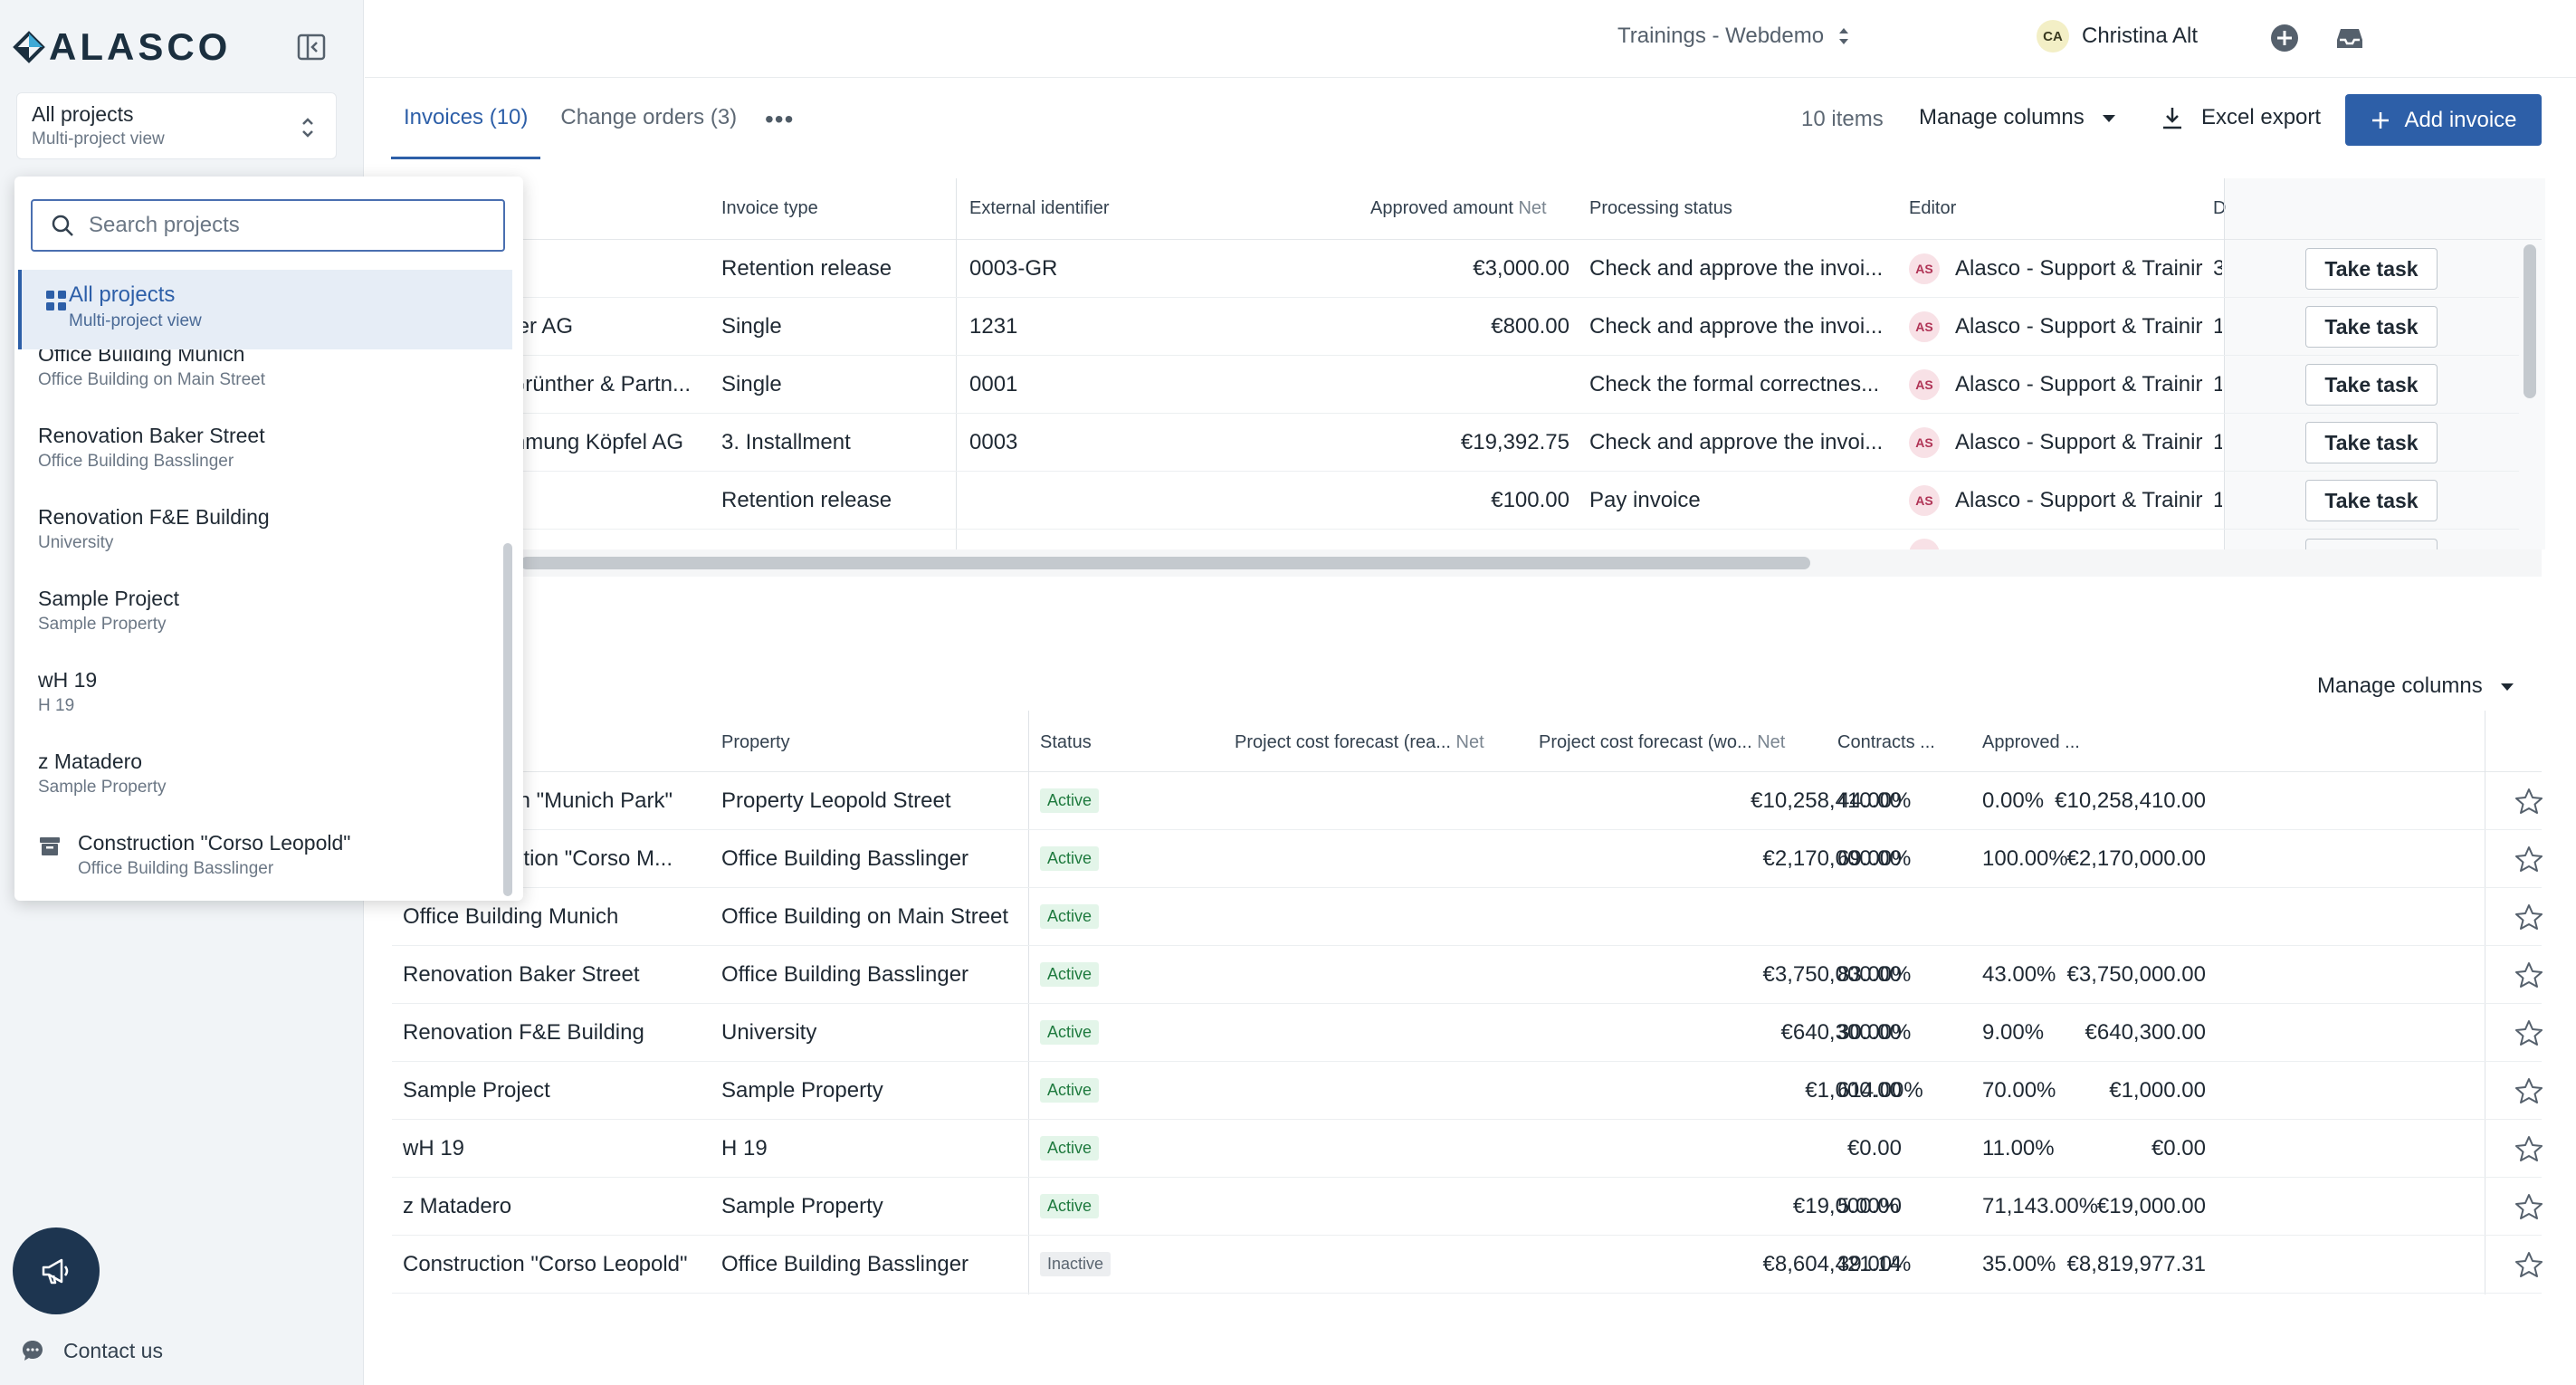 The height and width of the screenshot is (1385, 2576). Describe the element at coordinates (780, 119) in the screenshot. I see `more-tabs-button: •••` at that location.